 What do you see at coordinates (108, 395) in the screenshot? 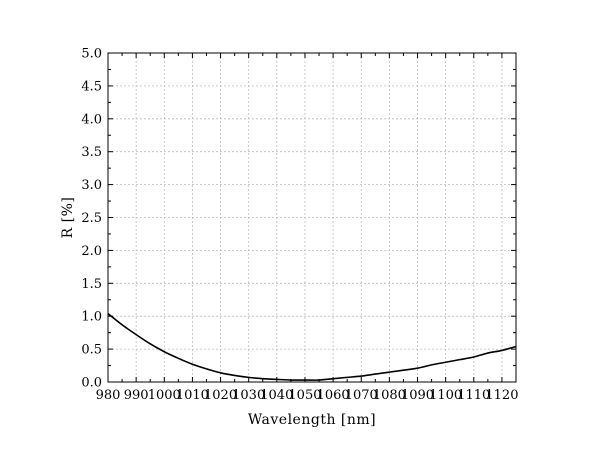
I see `x-tick-label: 980` at bounding box center [108, 395].